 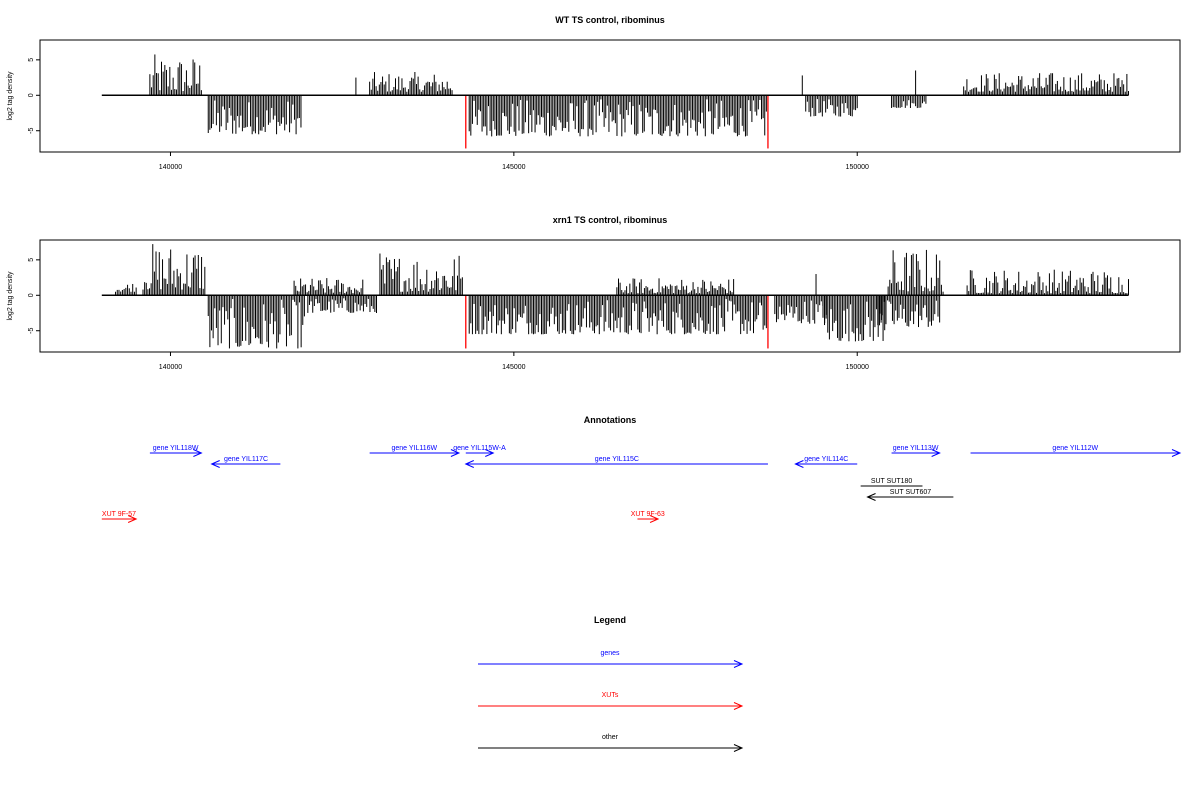 I want to click on annotation-feature: gene YIL118W, so click(x=176, y=451).